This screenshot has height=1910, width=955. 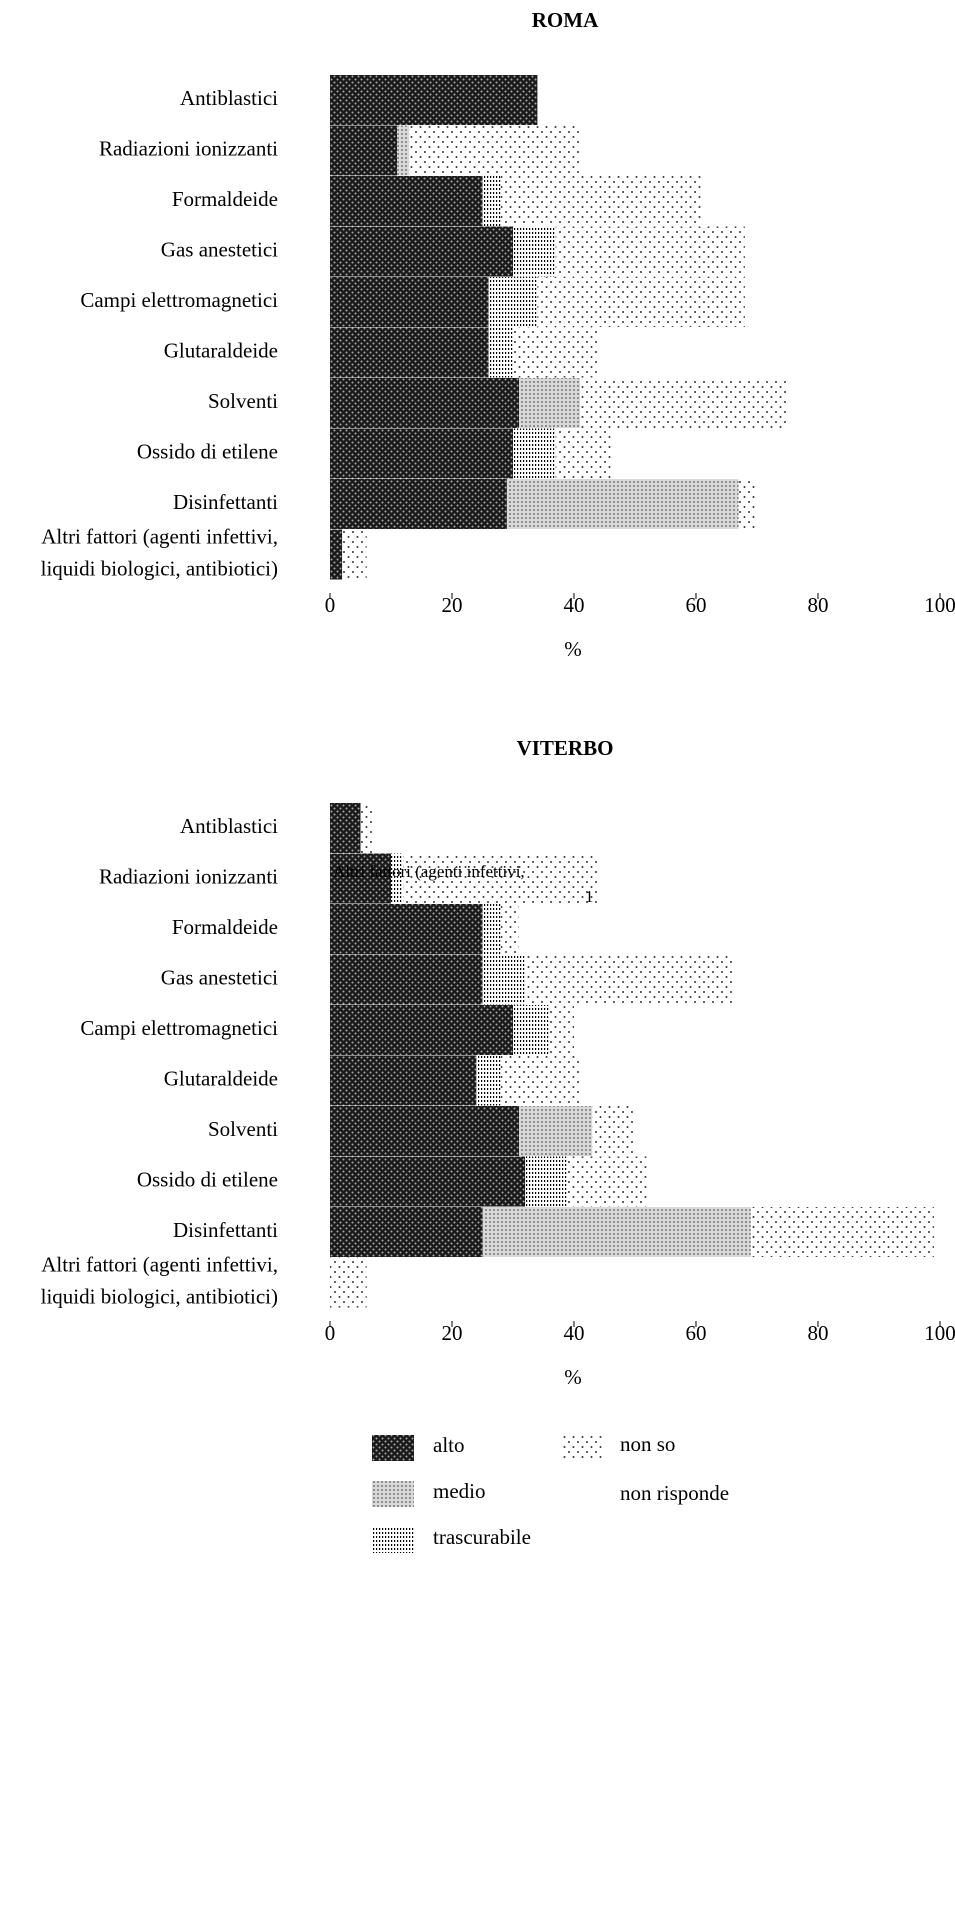 I want to click on legend-label: trascurabile, so click(x=482, y=1537).